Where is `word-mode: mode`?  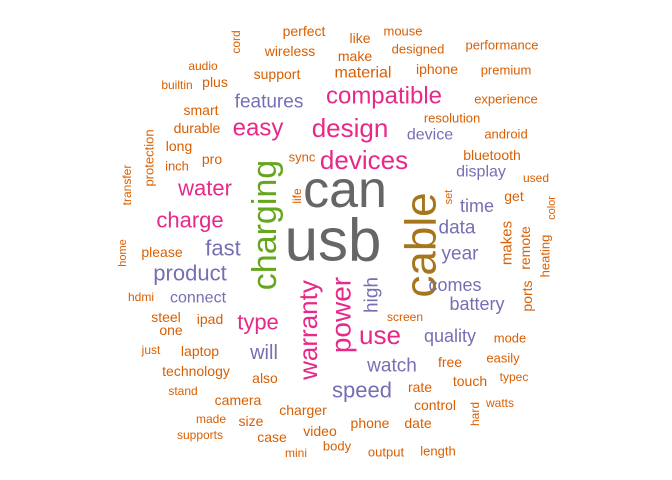
word-mode: mode is located at coordinates (510, 338).